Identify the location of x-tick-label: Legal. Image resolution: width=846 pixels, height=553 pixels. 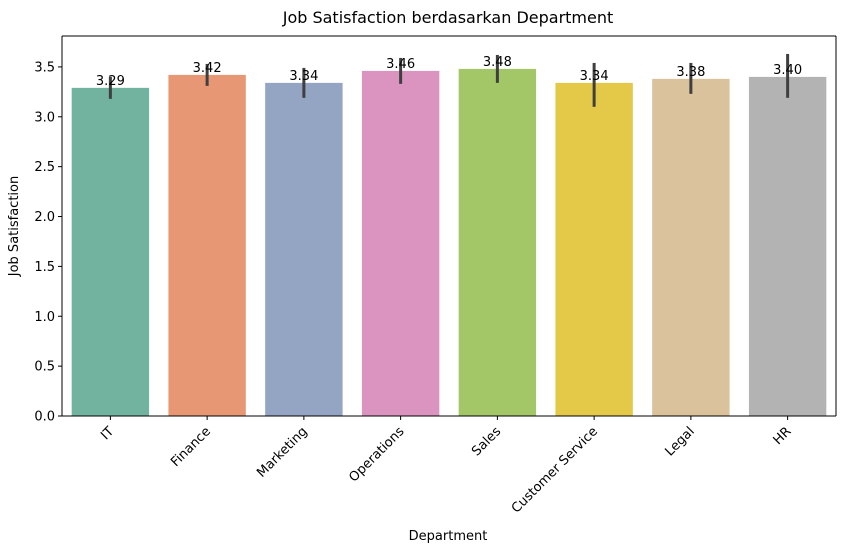
(679, 441).